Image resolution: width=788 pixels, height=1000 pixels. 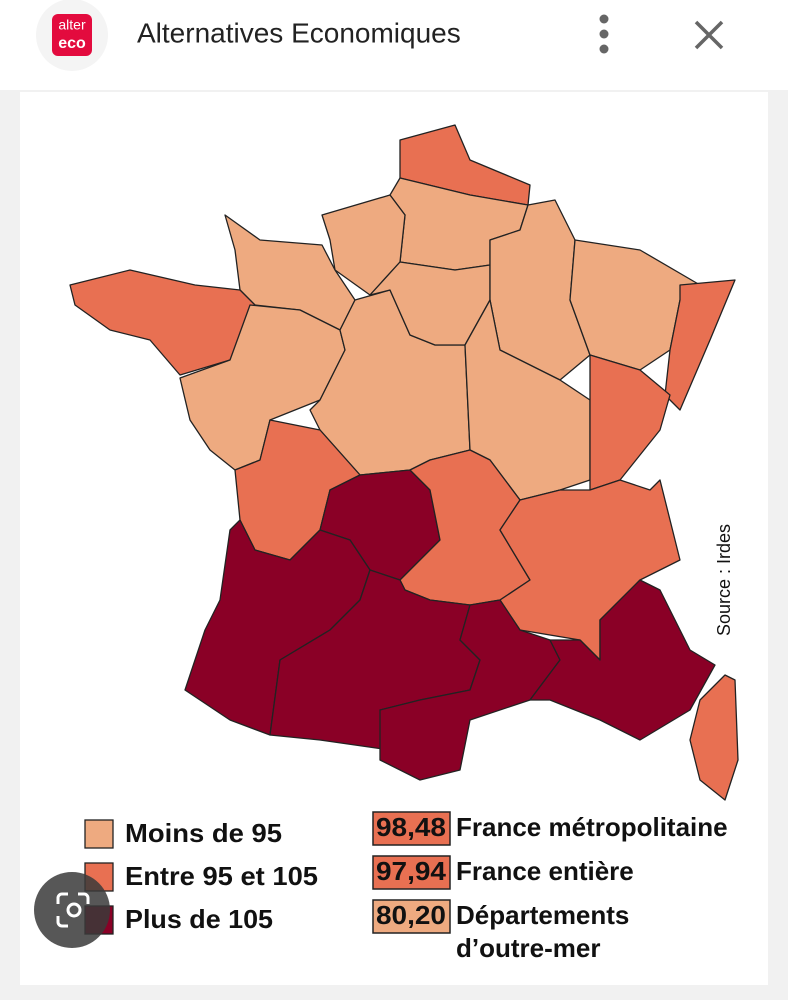 What do you see at coordinates (99, 834) in the screenshot?
I see `legend-swatch` at bounding box center [99, 834].